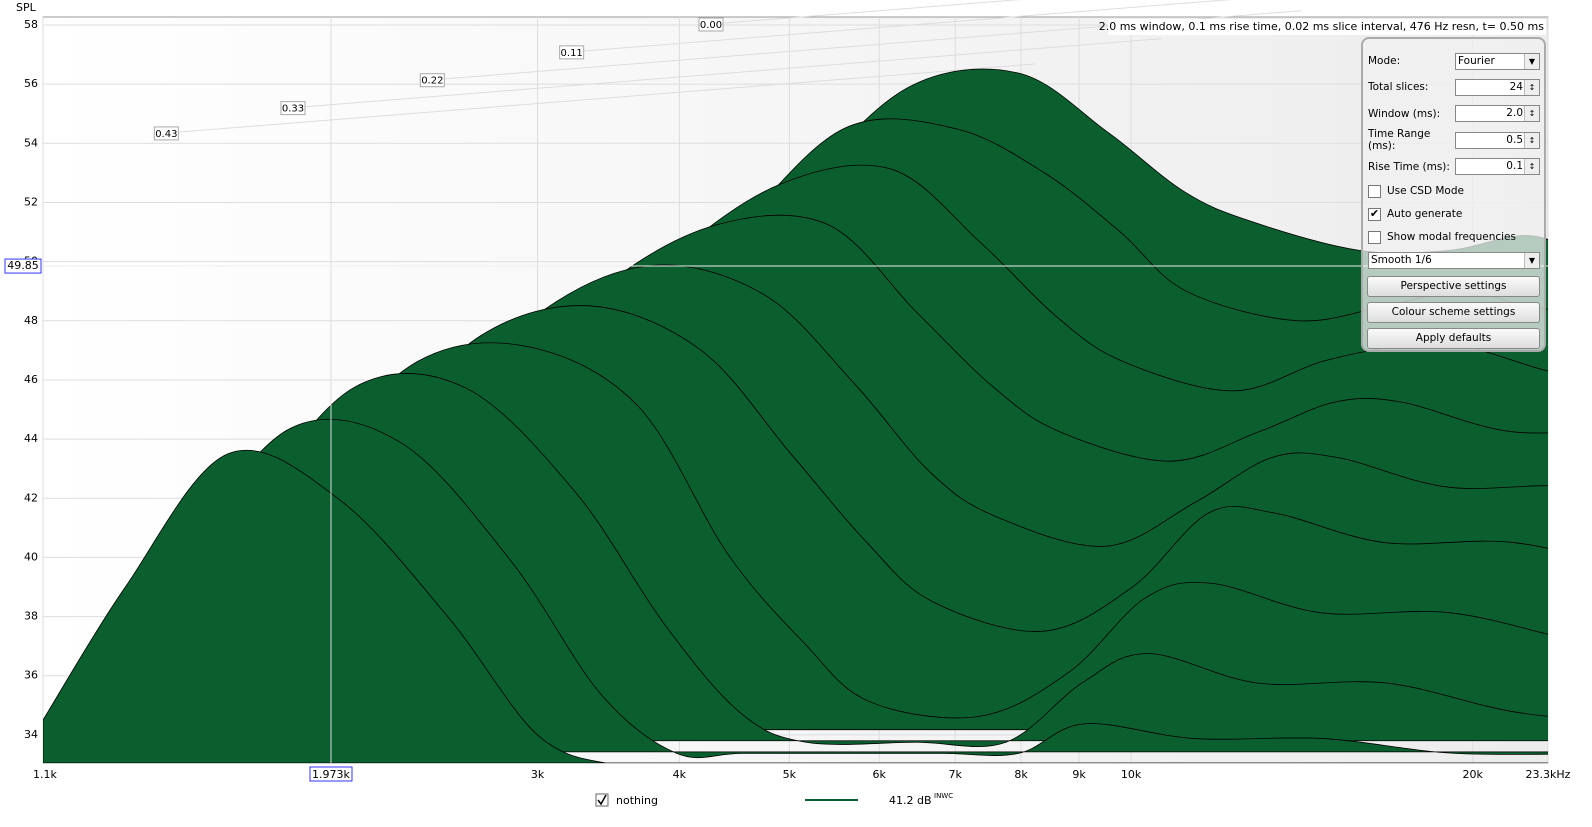 Image resolution: width=1592 pixels, height=827 pixels. What do you see at coordinates (31, 616) in the screenshot?
I see `y-tick-label: 38` at bounding box center [31, 616].